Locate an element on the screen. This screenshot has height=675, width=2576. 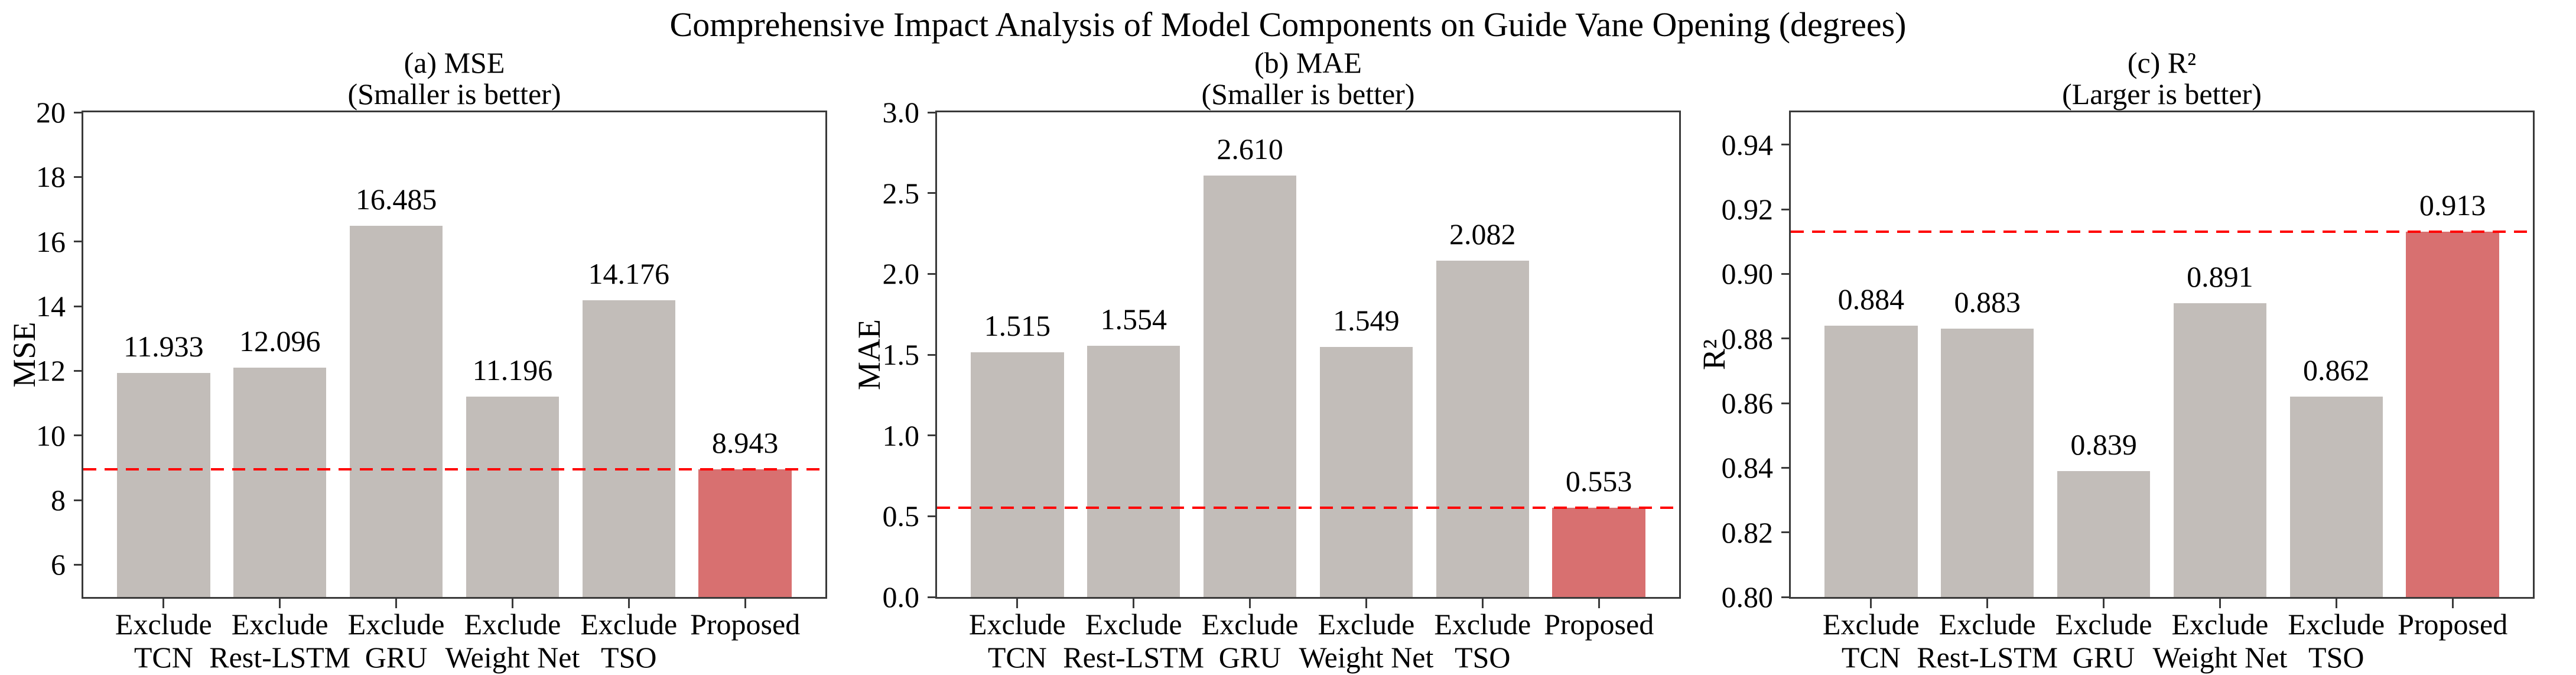
bar-value-label: 16.485 is located at coordinates (396, 199).